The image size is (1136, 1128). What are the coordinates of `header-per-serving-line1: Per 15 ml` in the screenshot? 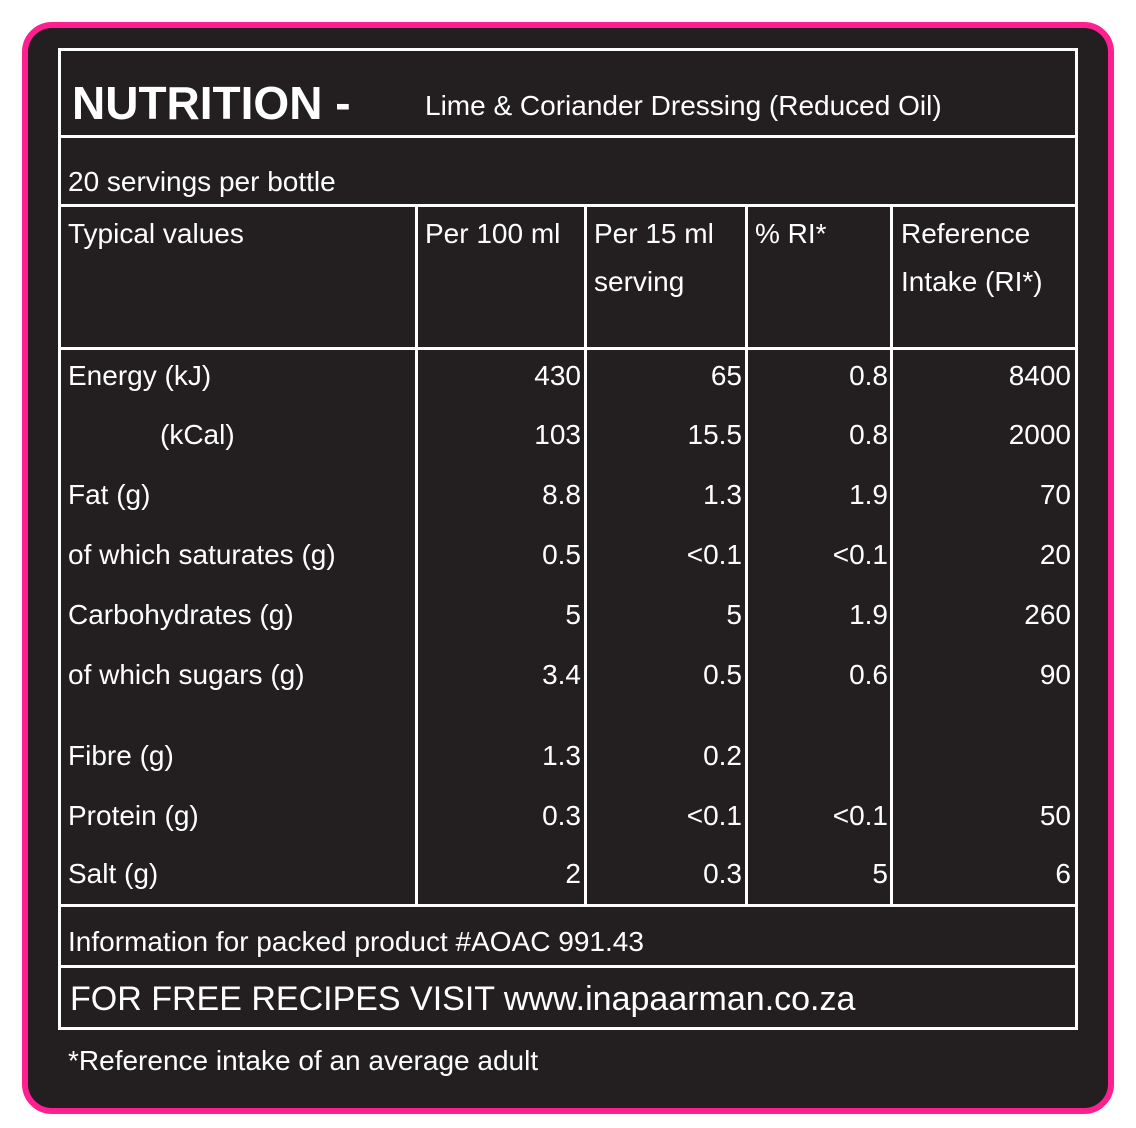 It's located at (654, 233).